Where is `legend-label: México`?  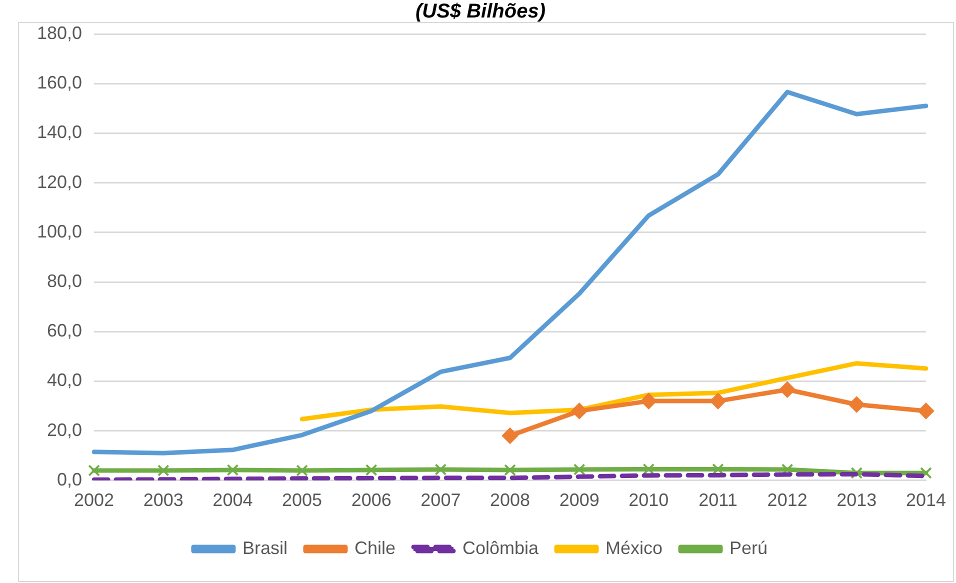
legend-label: México is located at coordinates (634, 548).